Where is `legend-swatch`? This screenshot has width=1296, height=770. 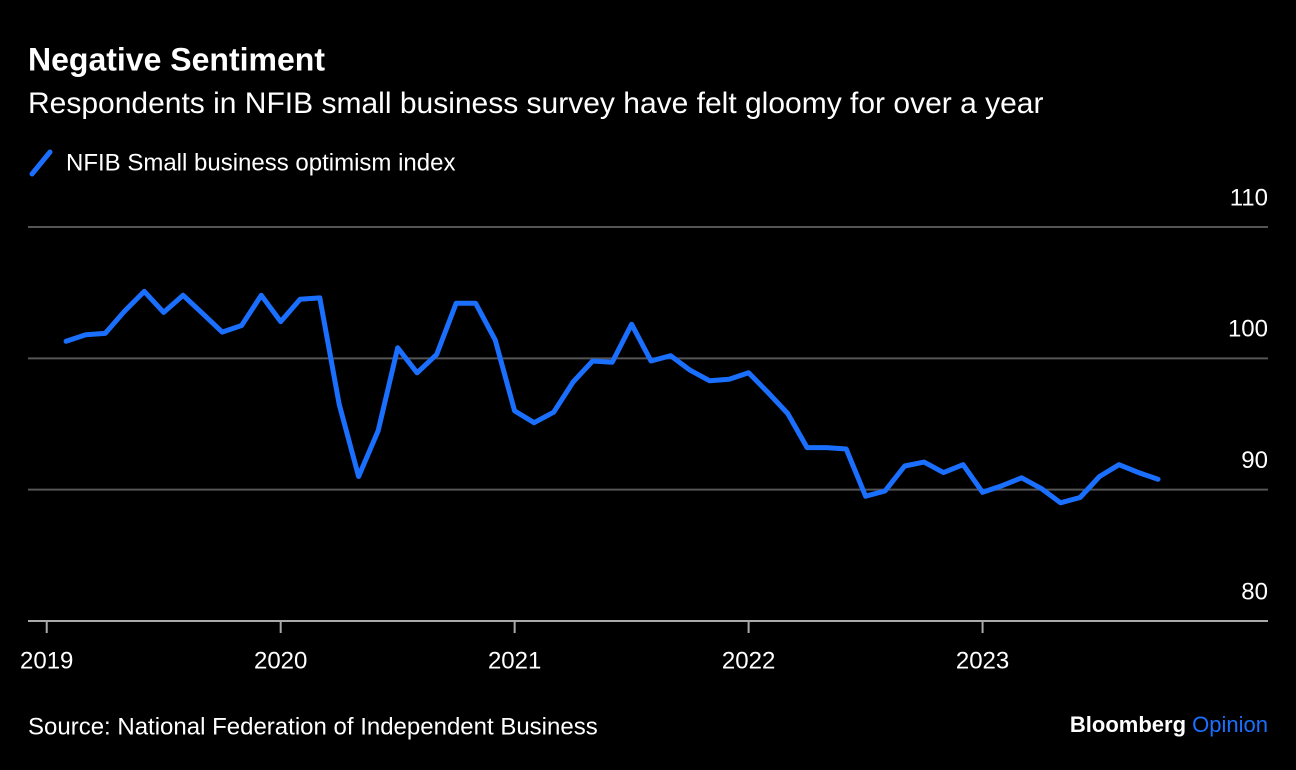 legend-swatch is located at coordinates (41, 163).